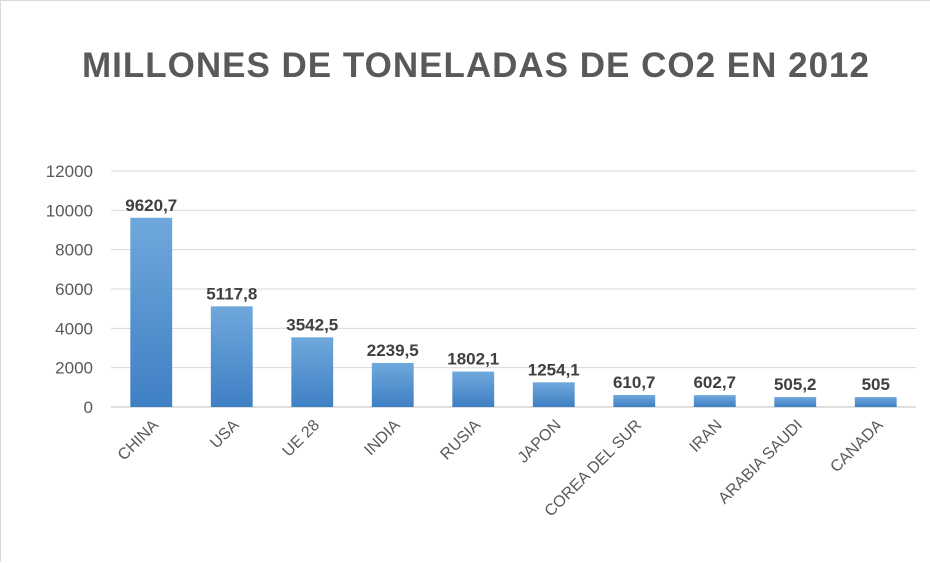 Image resolution: width=930 pixels, height=563 pixels. What do you see at coordinates (760, 462) in the screenshot?
I see `x-tick-label: ARABIA SAUDI` at bounding box center [760, 462].